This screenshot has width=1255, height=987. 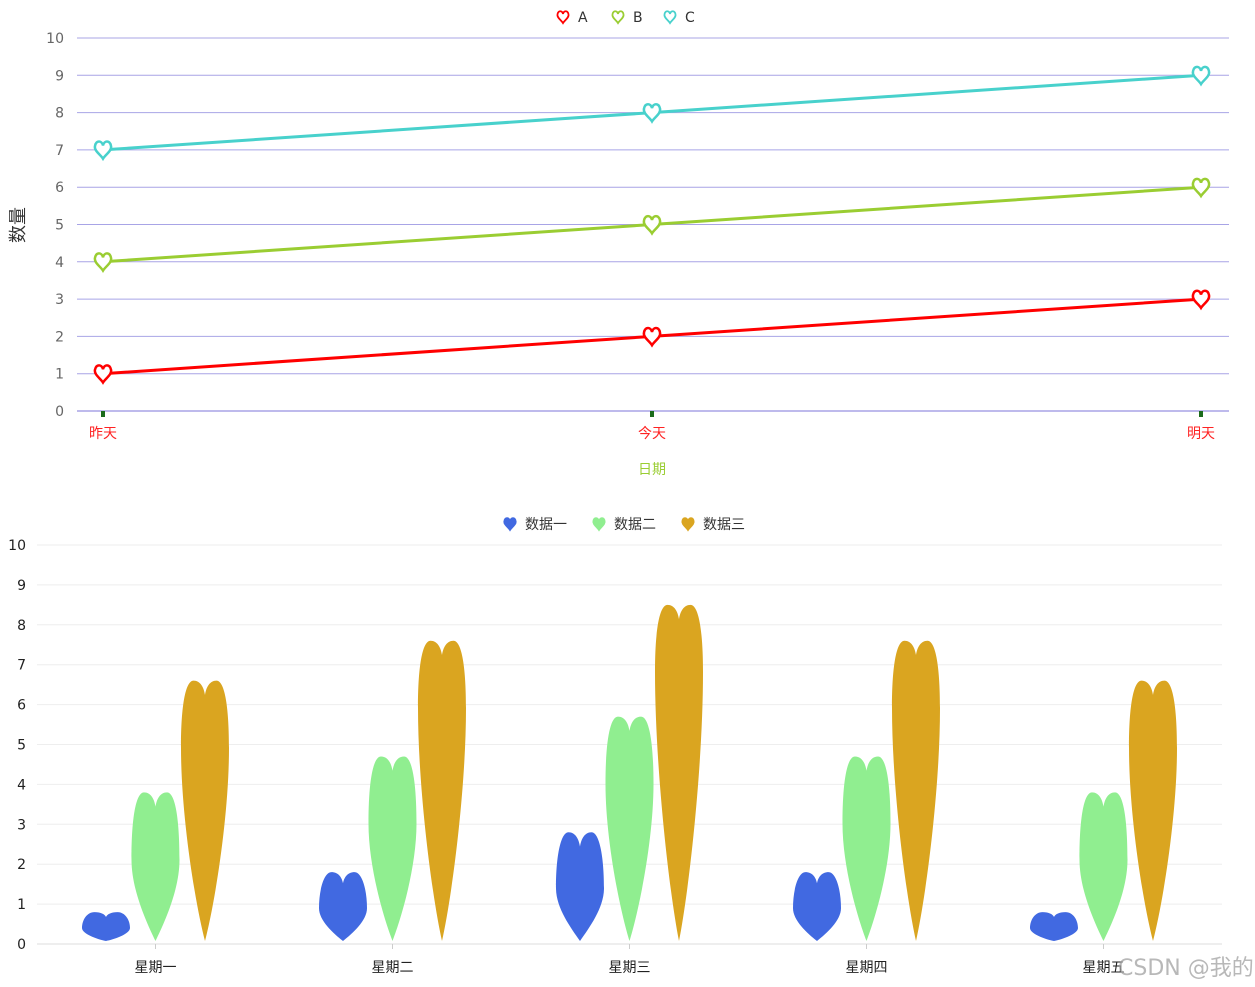 I want to click on line-chart-y-ticks: 0 1 2 3 4 5 6 7 8 9 10, so click(x=55, y=225).